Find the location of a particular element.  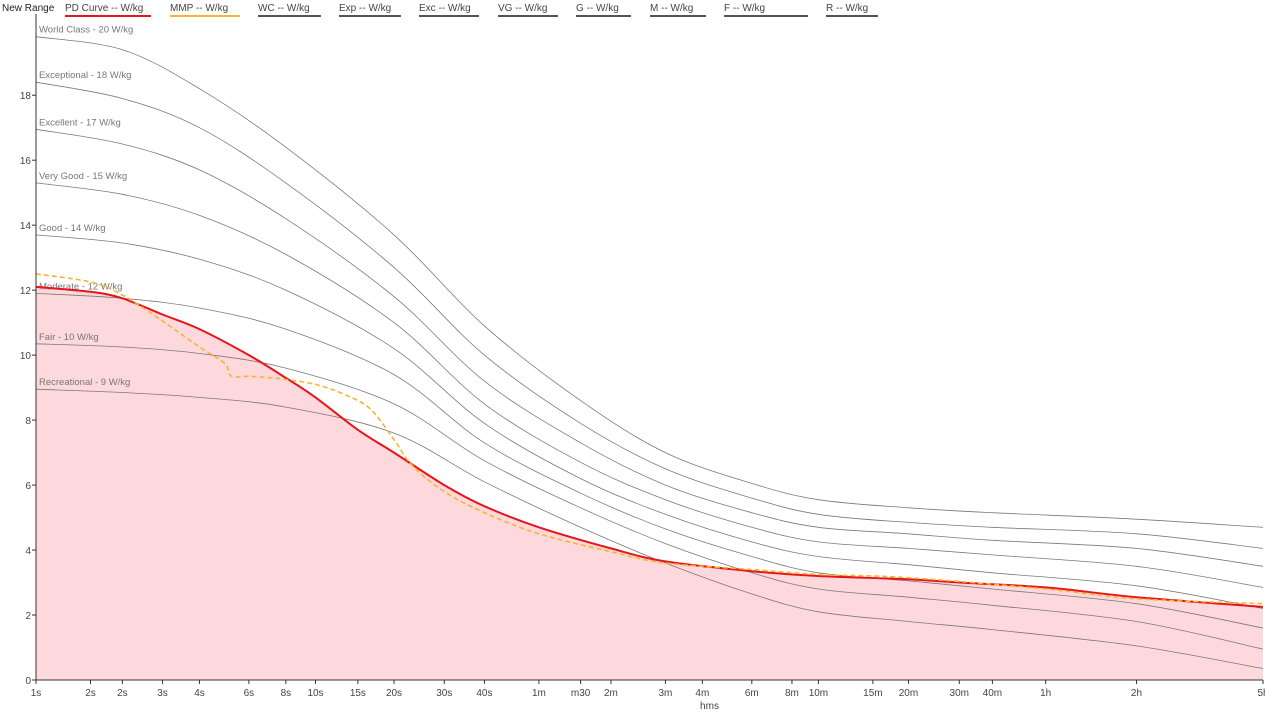

legend-item-g: G -- W/kg is located at coordinates (603, 10).